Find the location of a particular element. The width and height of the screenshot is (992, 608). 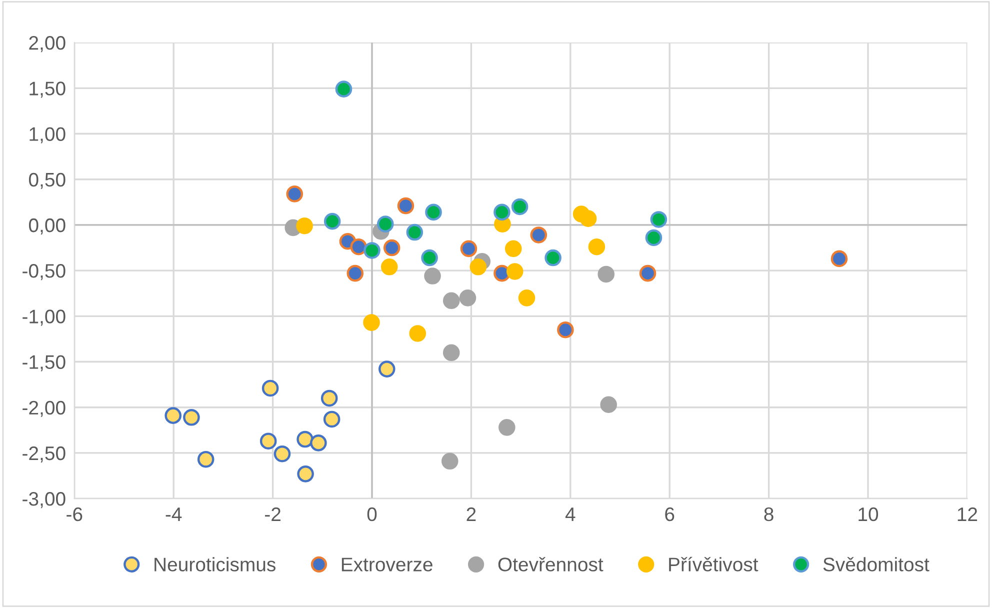

legend-label: Svědomitost is located at coordinates (876, 564).